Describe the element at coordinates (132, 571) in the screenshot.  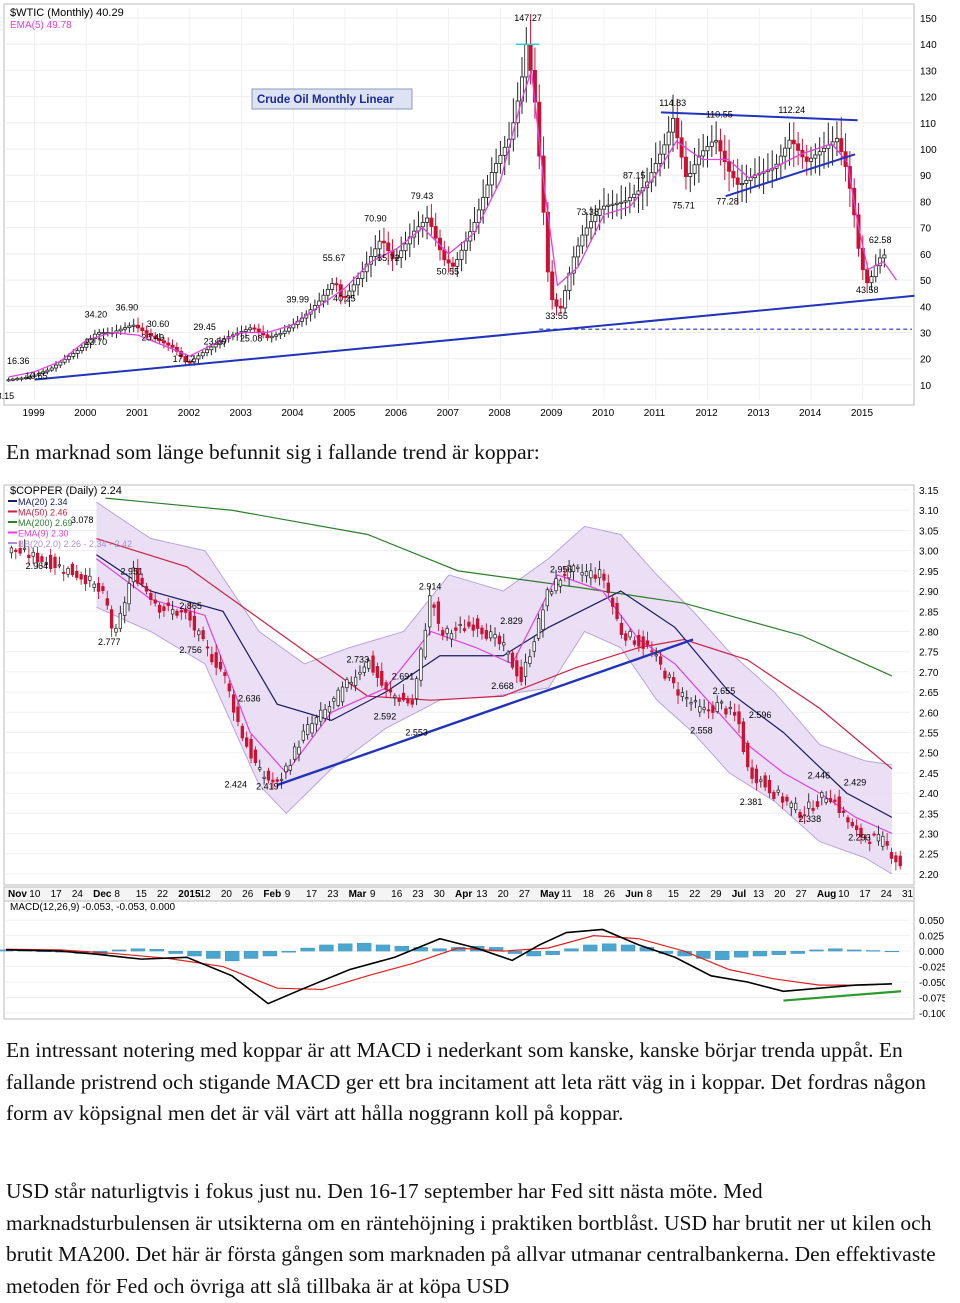
I see `copper-price-label: 2.951` at that location.